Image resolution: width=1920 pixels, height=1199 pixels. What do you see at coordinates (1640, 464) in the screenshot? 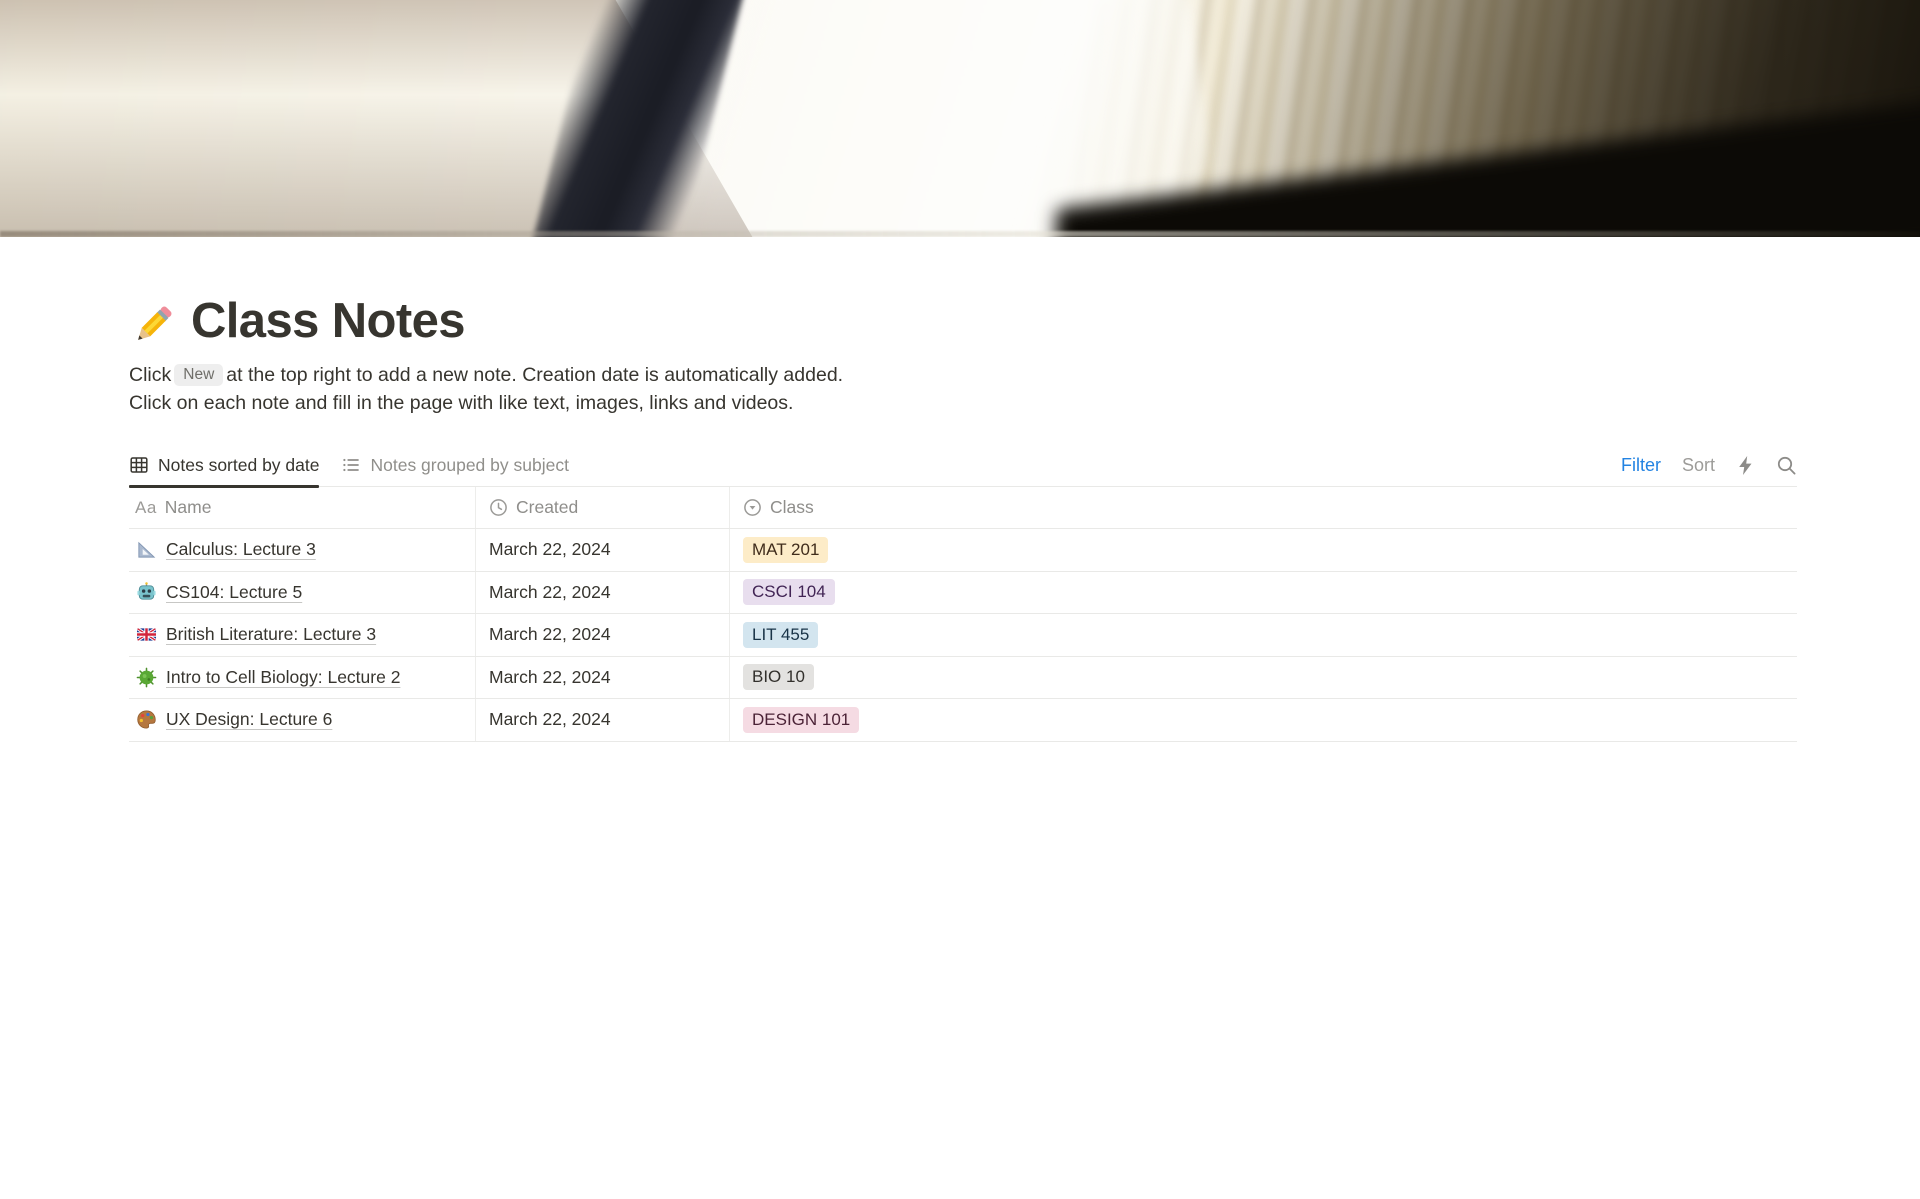
I see `filter-button: Filter` at bounding box center [1640, 464].